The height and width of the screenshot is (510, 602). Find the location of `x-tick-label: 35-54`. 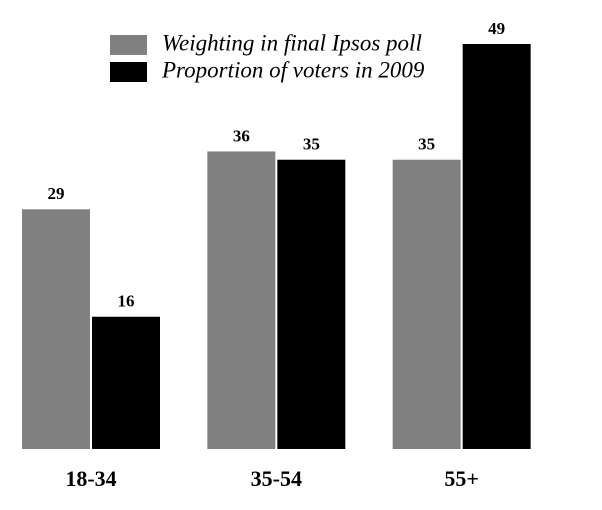

x-tick-label: 35-54 is located at coordinates (276, 478).